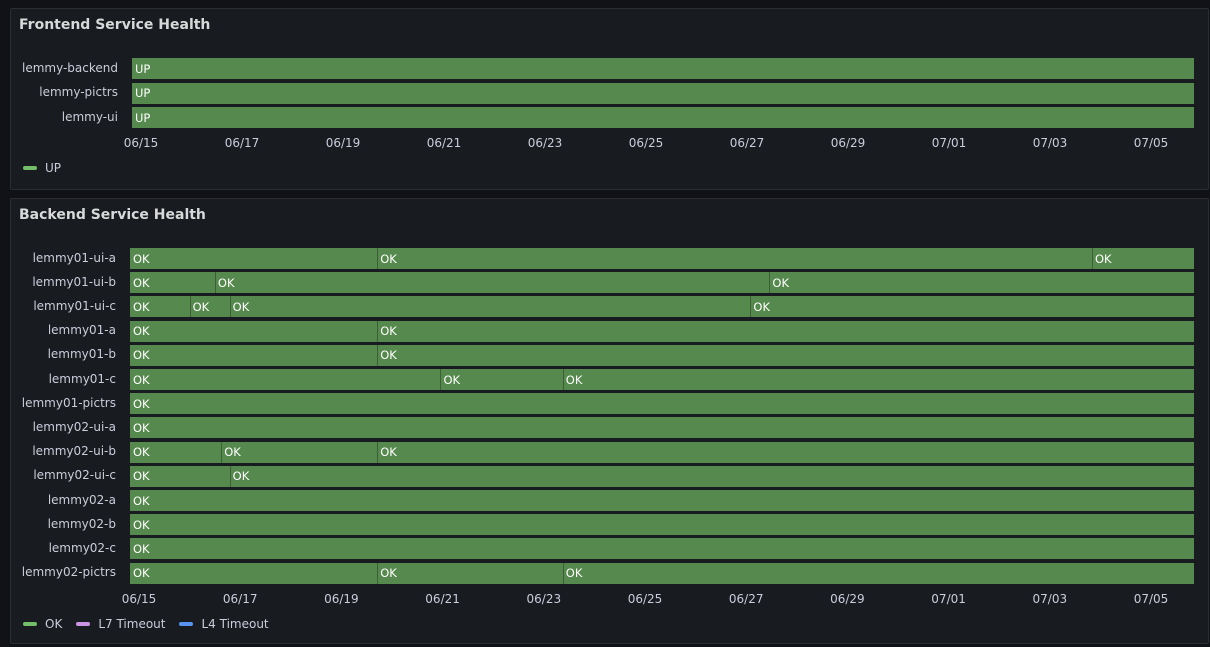 The width and height of the screenshot is (1210, 647). I want to click on panel-title: Frontend Service Health, so click(115, 25).